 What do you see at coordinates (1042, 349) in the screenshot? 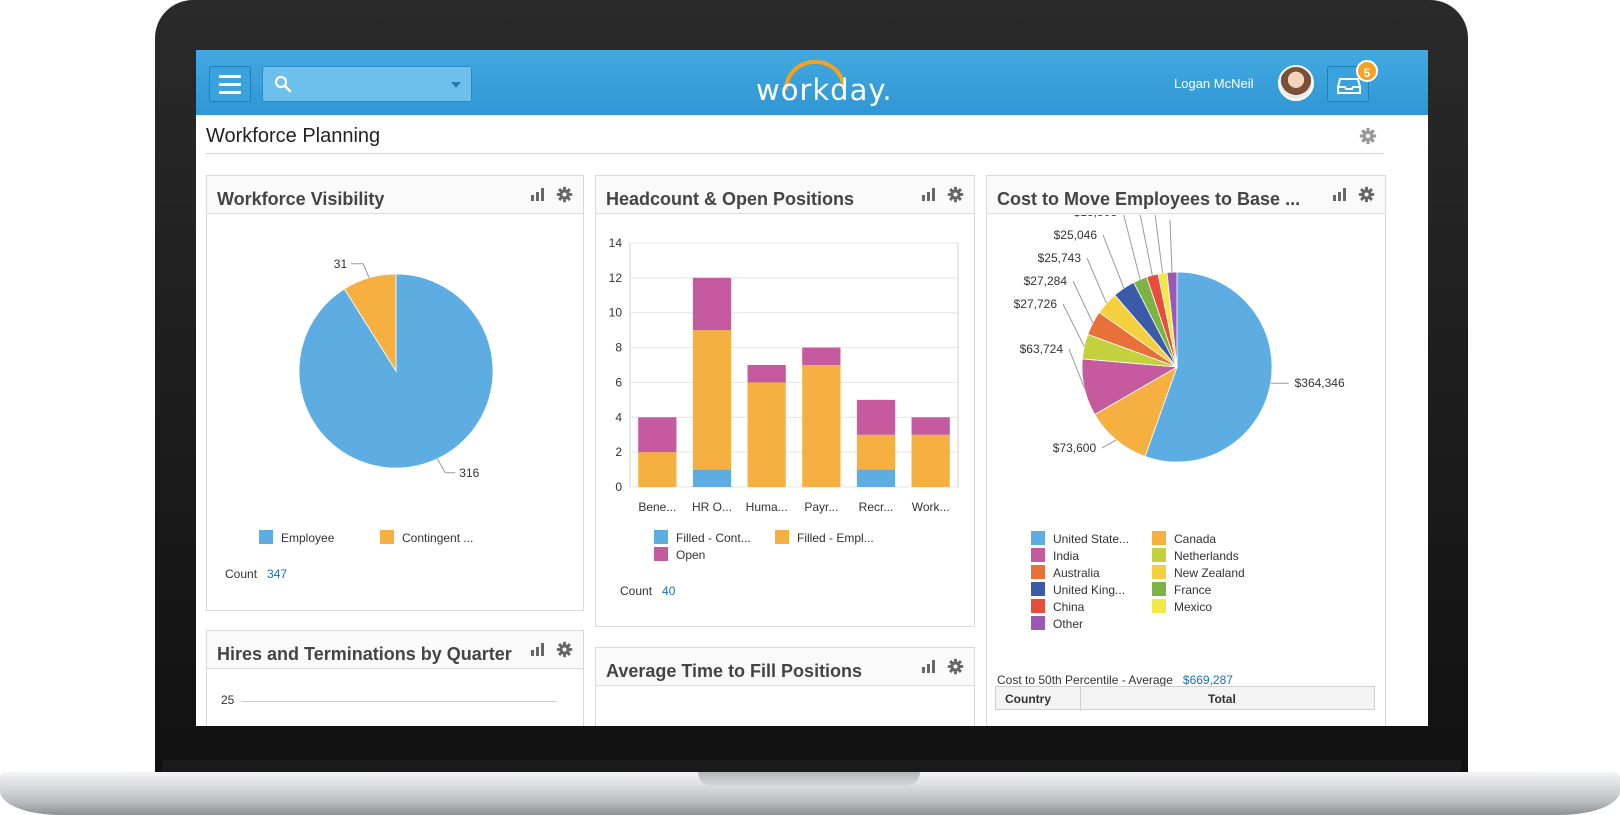
I see `slice-label: $63,724` at bounding box center [1042, 349].